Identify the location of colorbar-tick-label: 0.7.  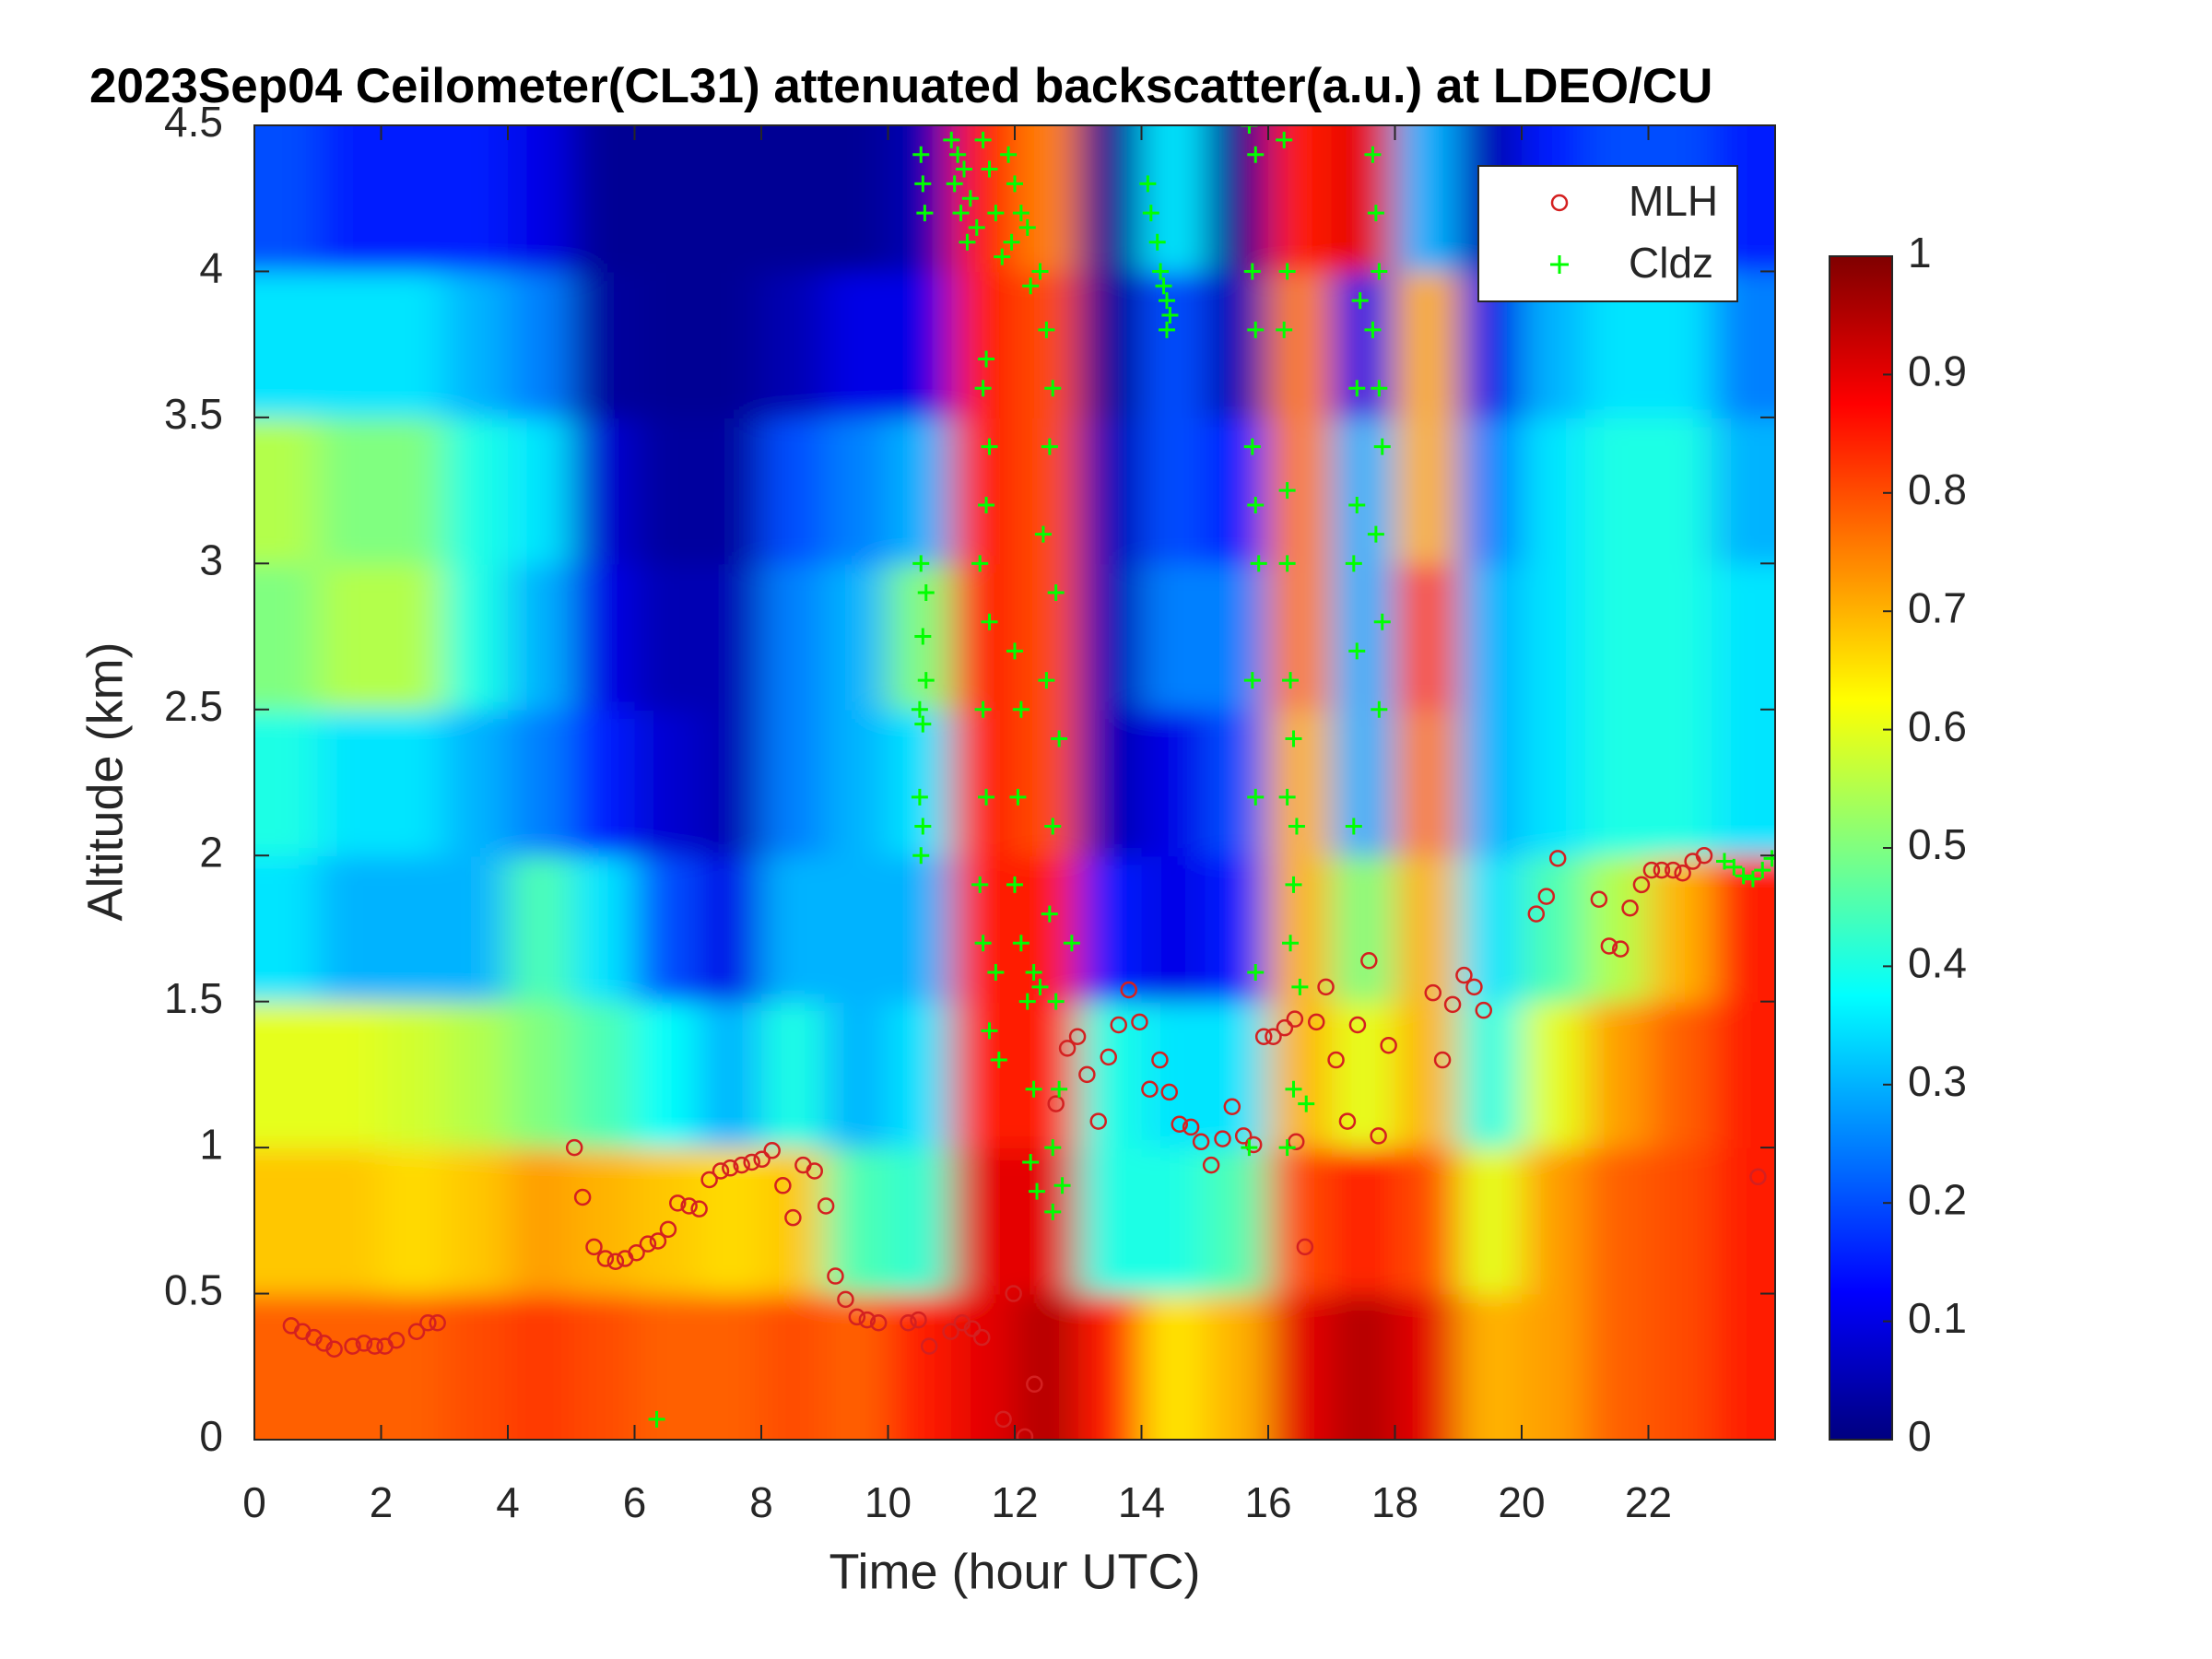
(1937, 607).